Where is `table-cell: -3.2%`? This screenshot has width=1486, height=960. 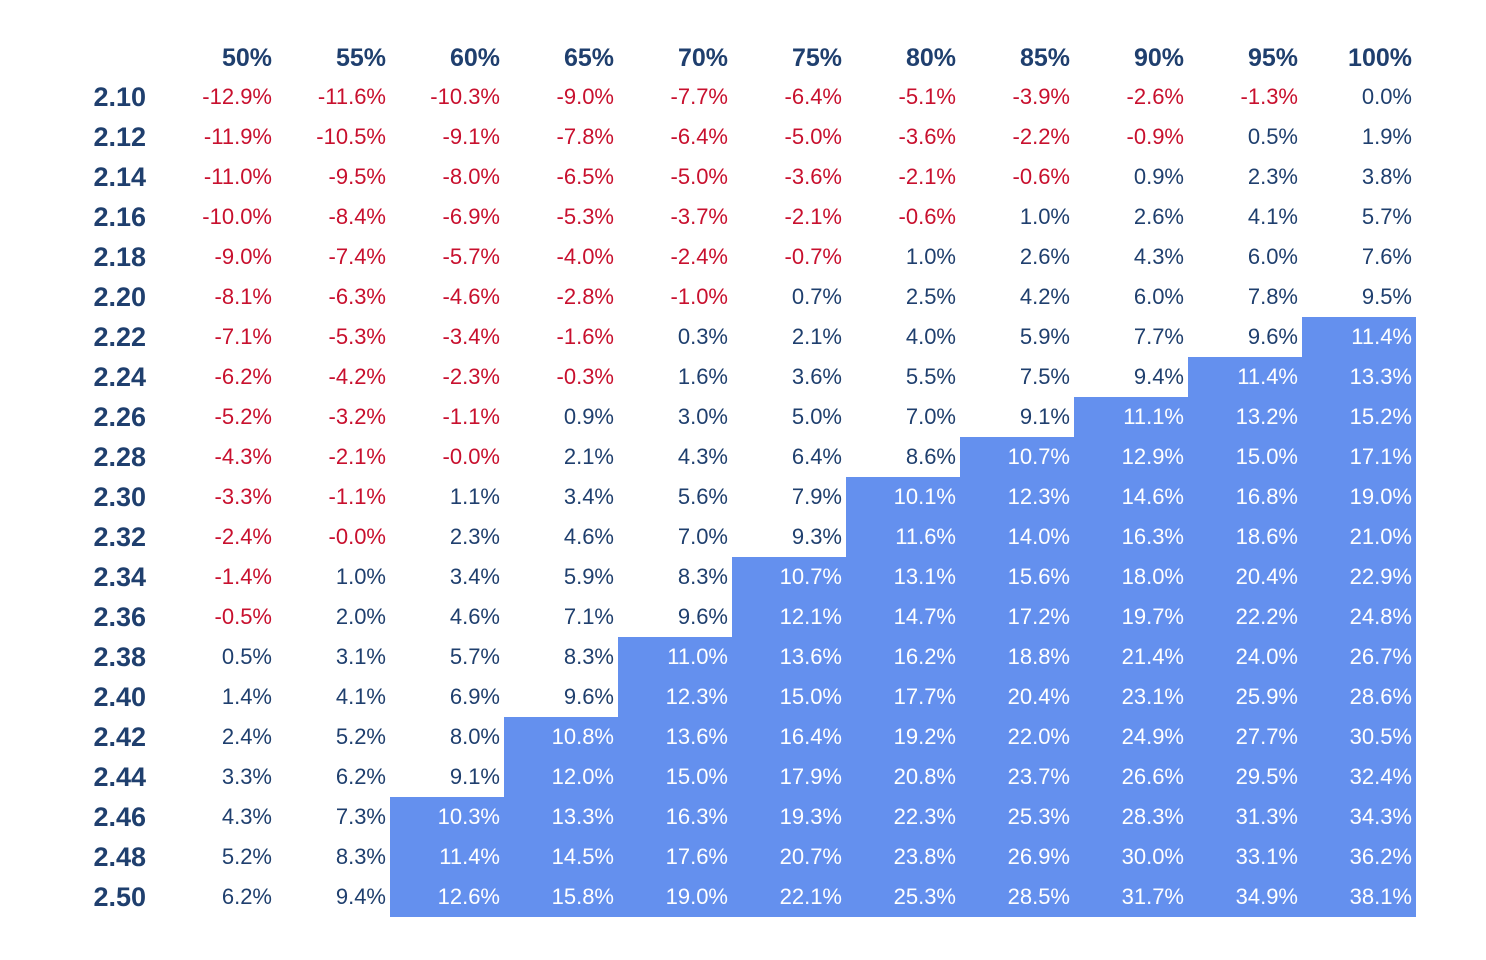 table-cell: -3.2% is located at coordinates (357, 416).